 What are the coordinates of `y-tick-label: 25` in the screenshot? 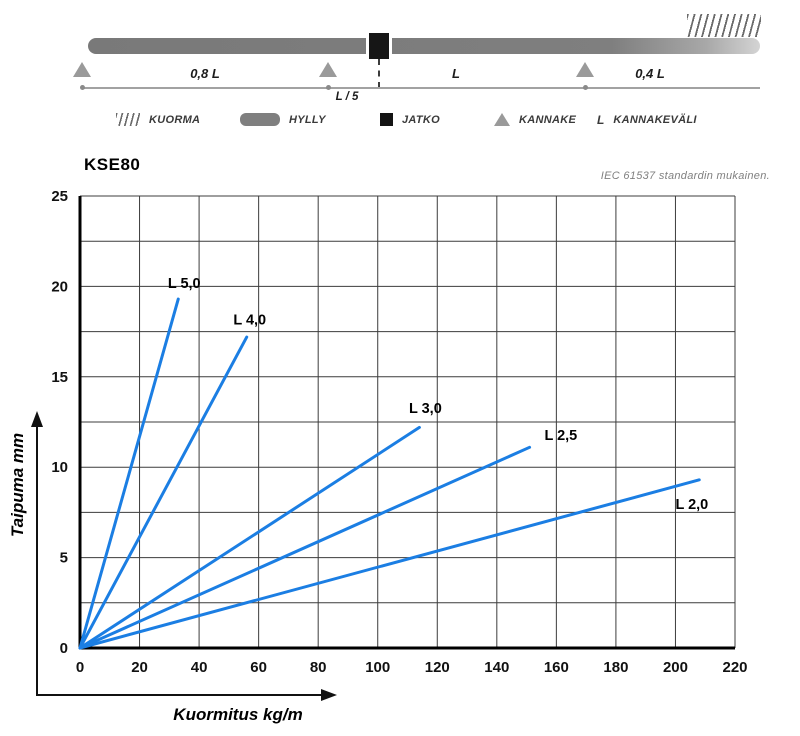 It's located at (59, 196).